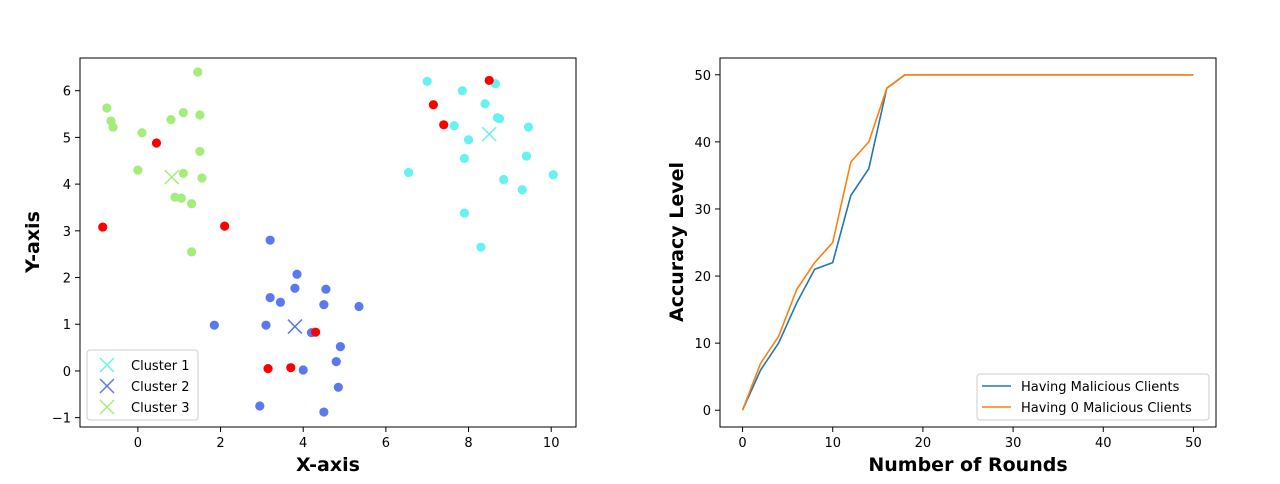  I want to click on line-y-tick-label: 10, so click(702, 344).